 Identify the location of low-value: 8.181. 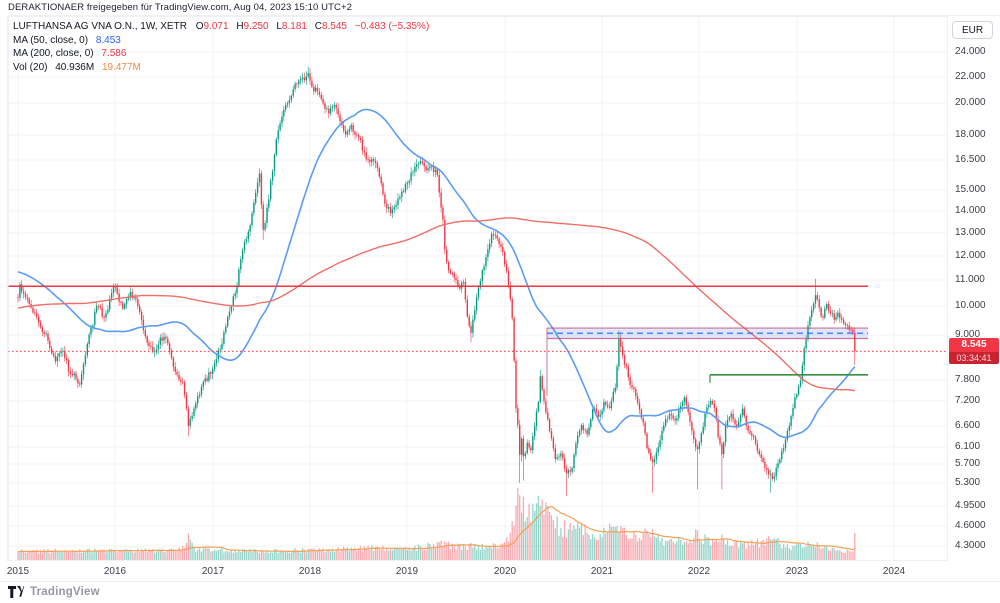
(294, 26).